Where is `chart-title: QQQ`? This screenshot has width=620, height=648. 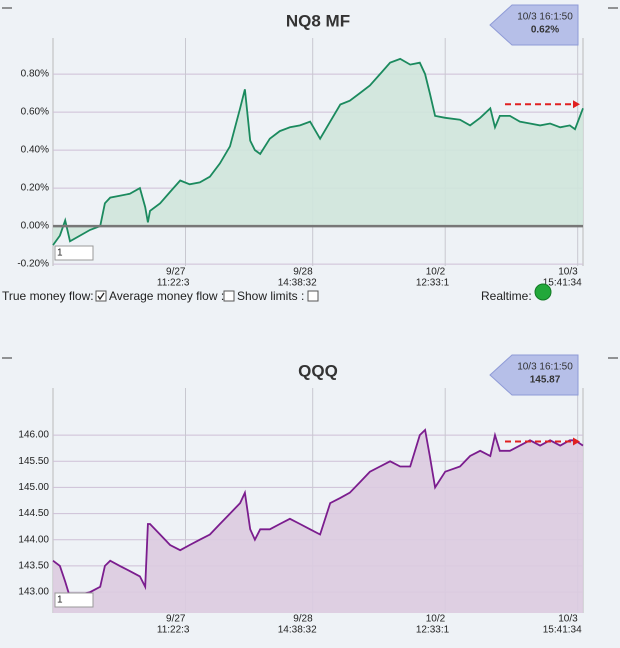
chart-title: QQQ is located at coordinates (318, 370).